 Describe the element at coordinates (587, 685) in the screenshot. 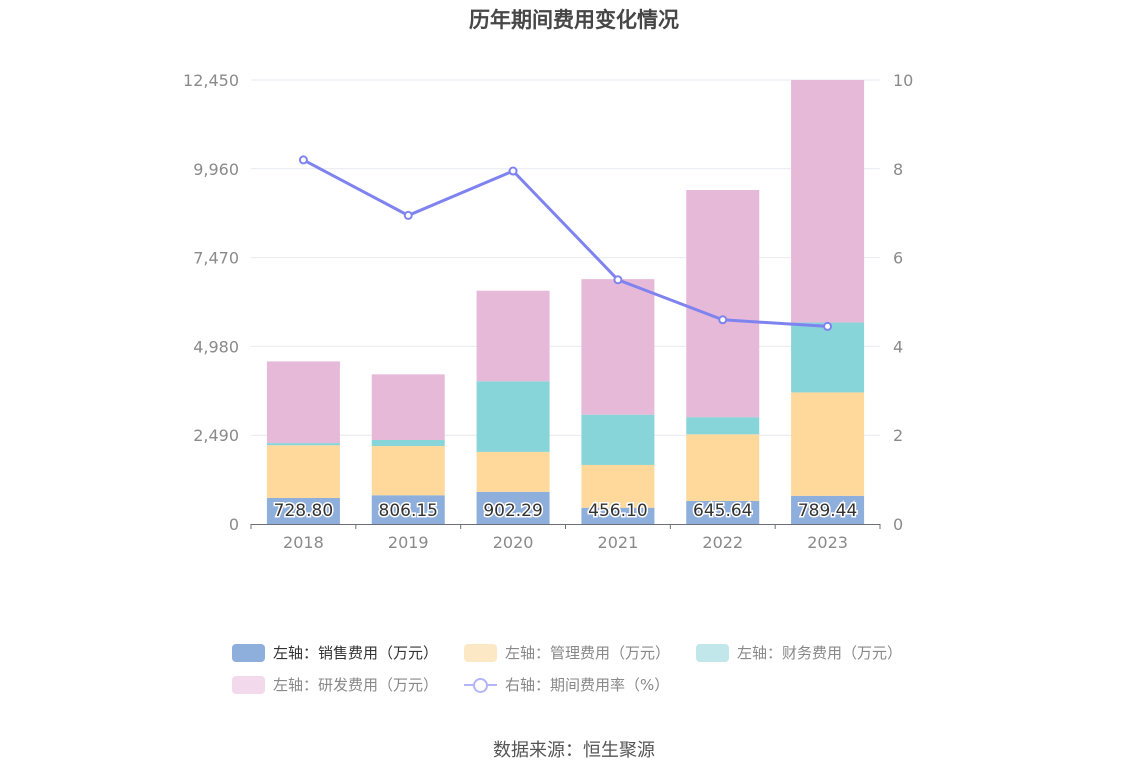

I see `legend-label-rate: 右轴：期间费用率（%）` at that location.